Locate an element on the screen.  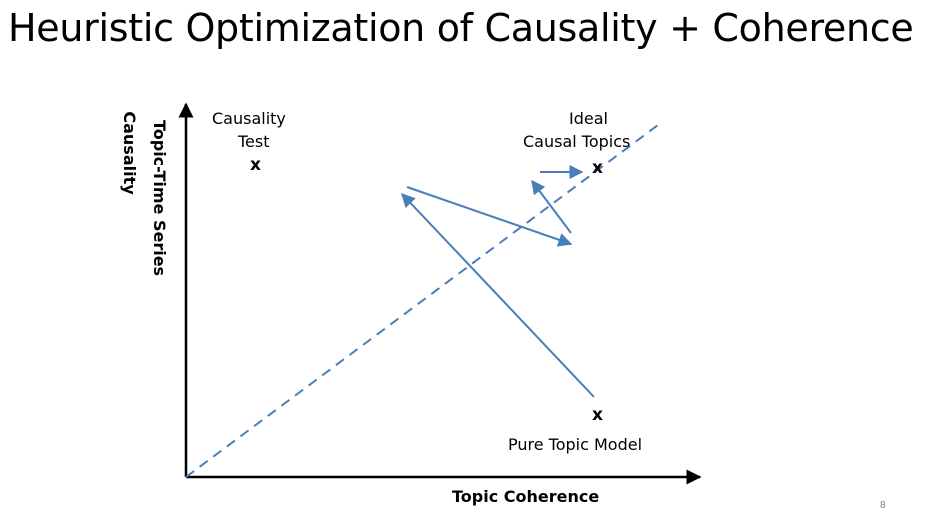
causality-test-label-line1: Causality is located at coordinates (249, 118).